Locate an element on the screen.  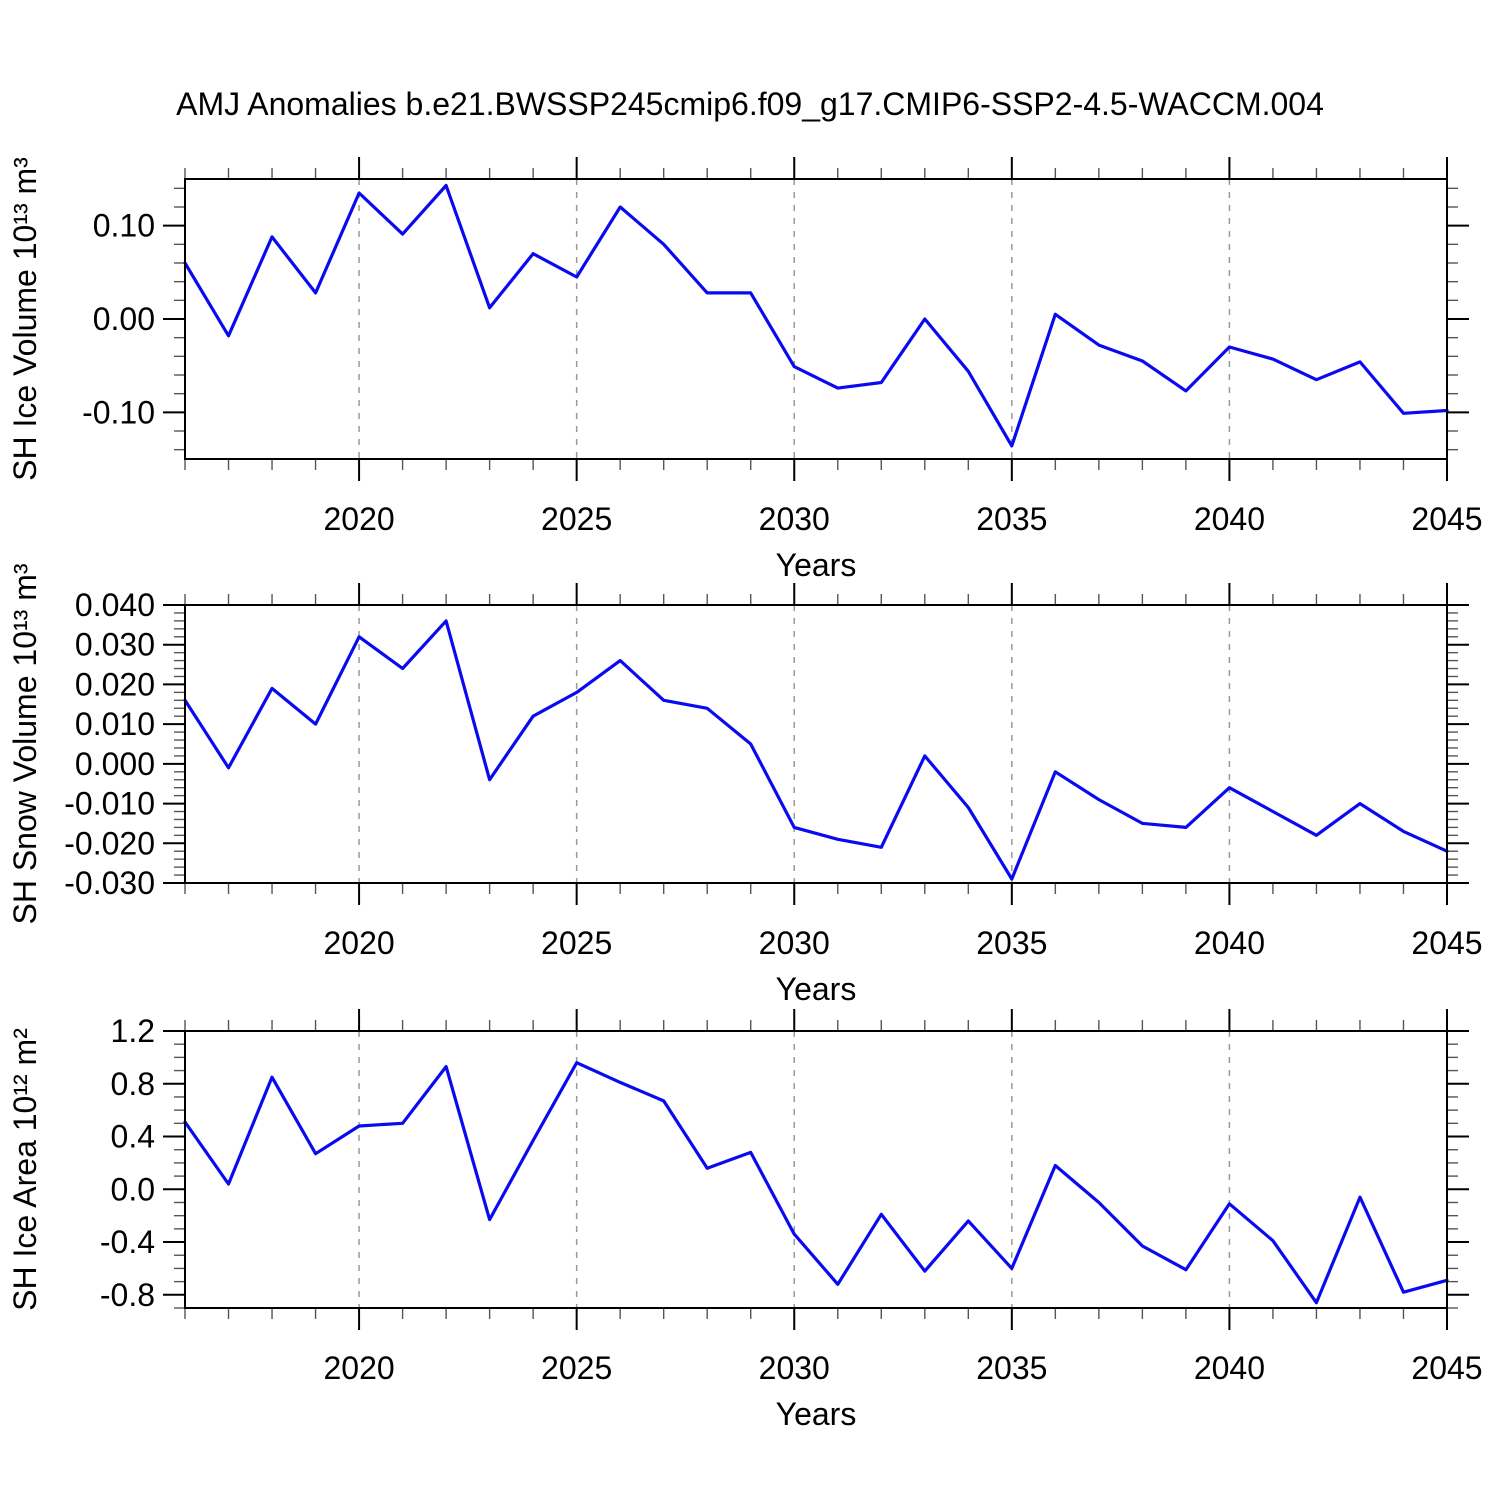
y-tick-label: -0.030 is located at coordinates (109, 883).